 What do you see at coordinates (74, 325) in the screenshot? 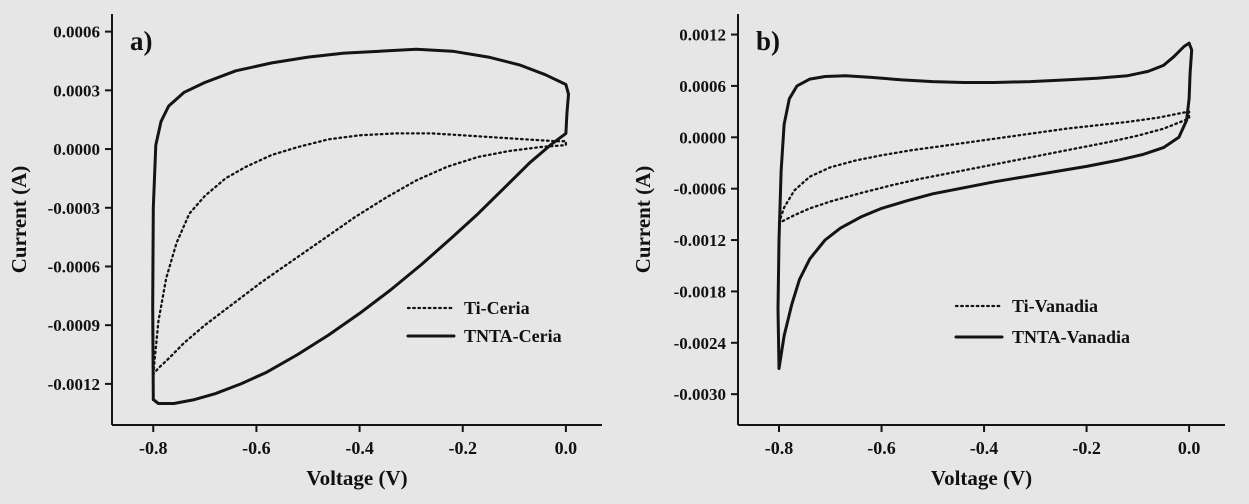
I see `y-tick-label: -0.0009` at bounding box center [74, 325].